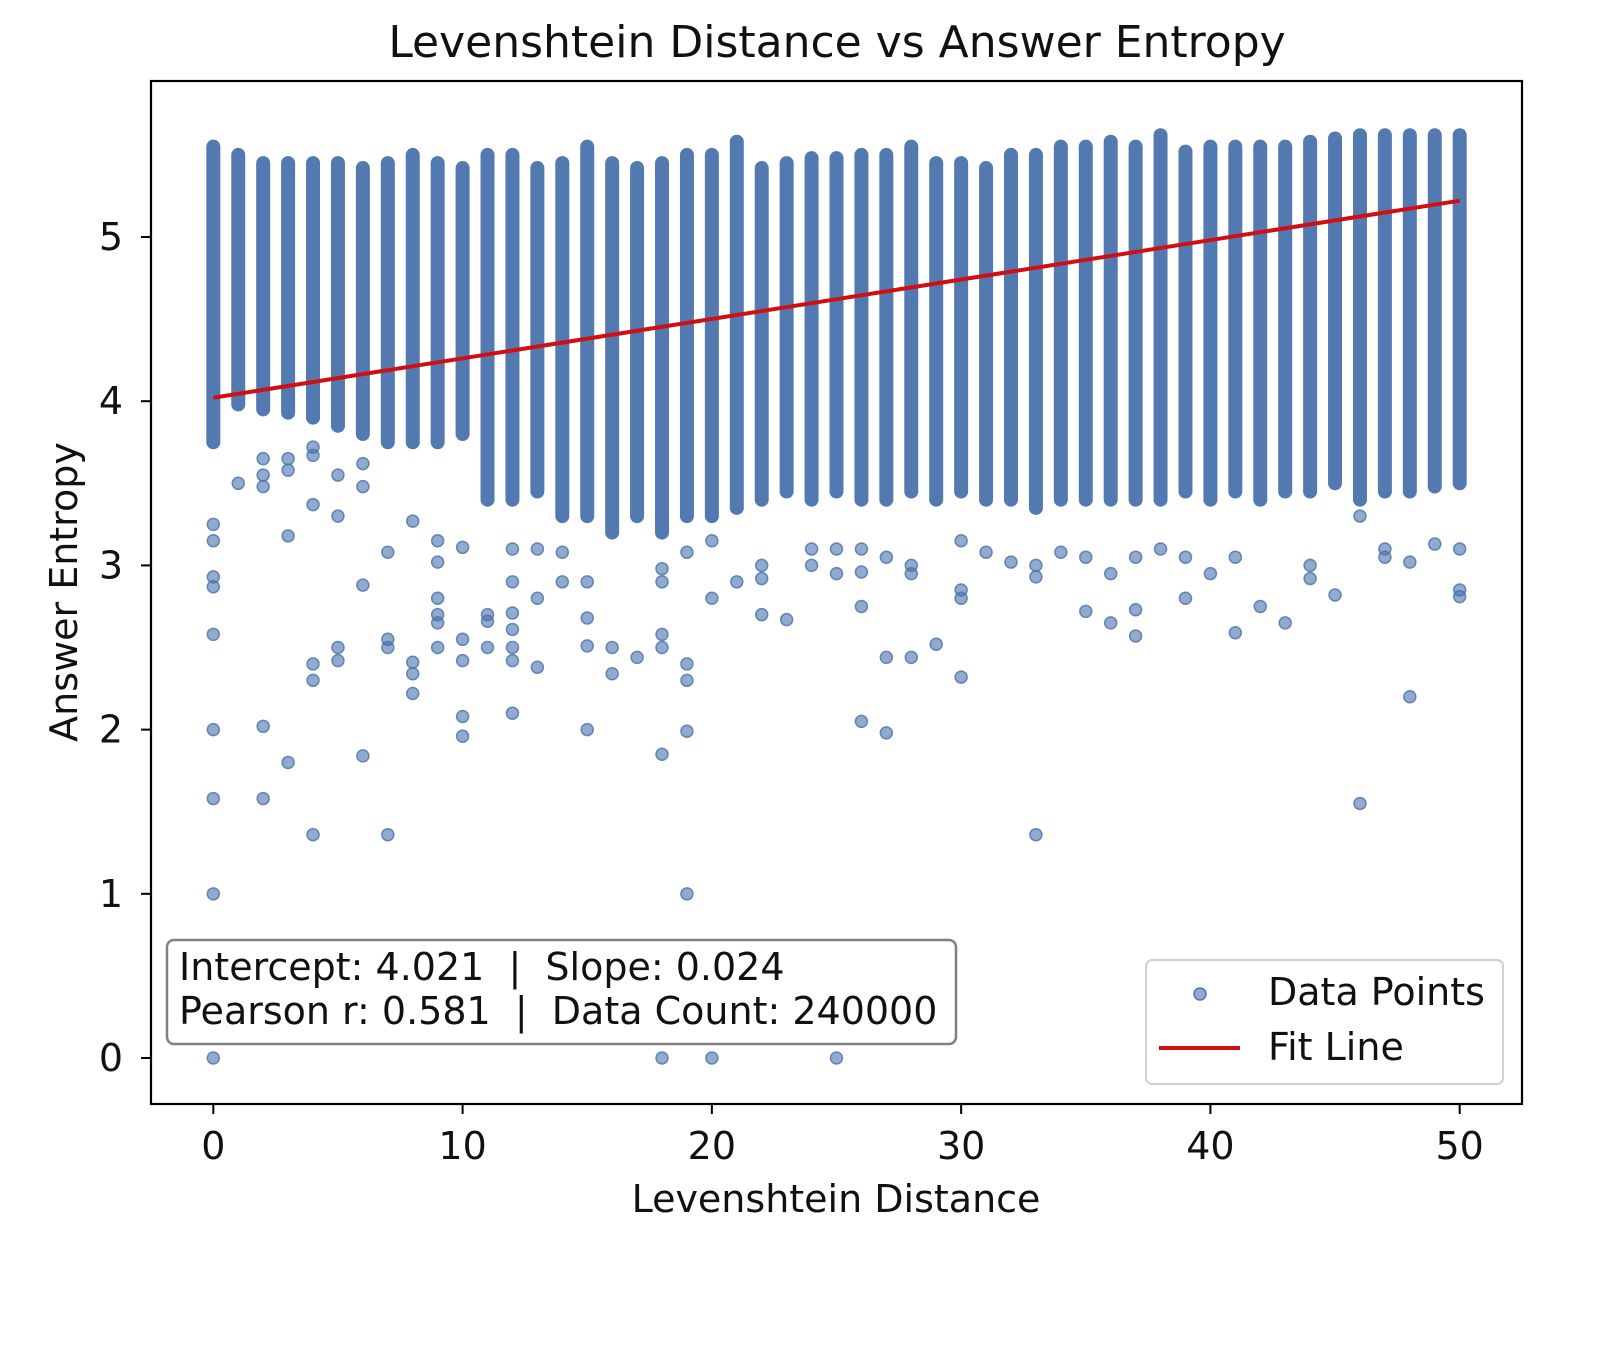 The height and width of the screenshot is (1360, 1612). What do you see at coordinates (482, 967) in the screenshot?
I see `stats-annotation-line1: Intercept: 4.021 | Slope: 0.024` at bounding box center [482, 967].